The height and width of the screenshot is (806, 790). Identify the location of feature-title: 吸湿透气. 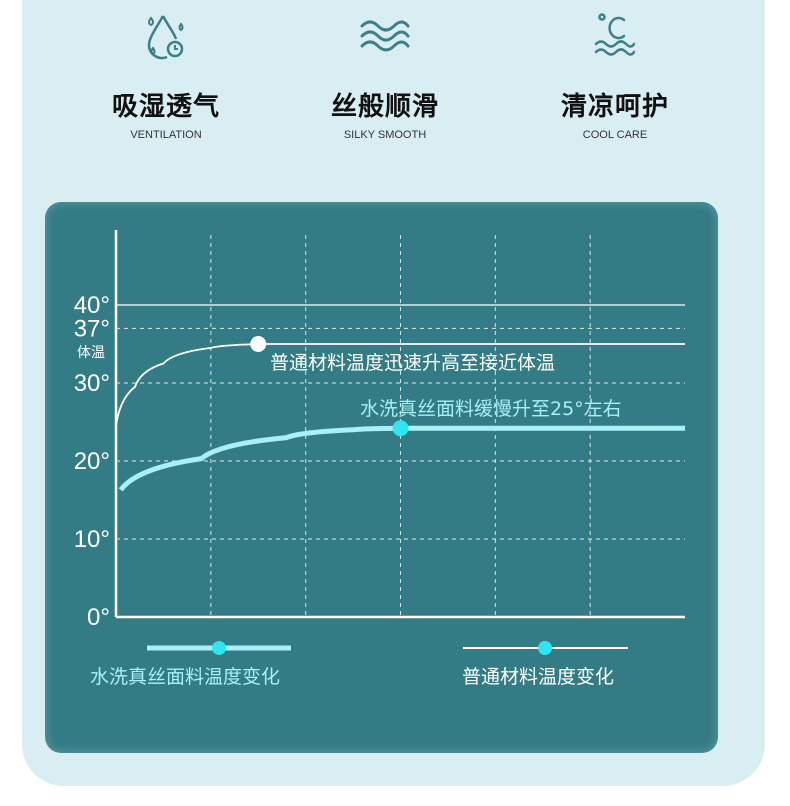
(165, 107).